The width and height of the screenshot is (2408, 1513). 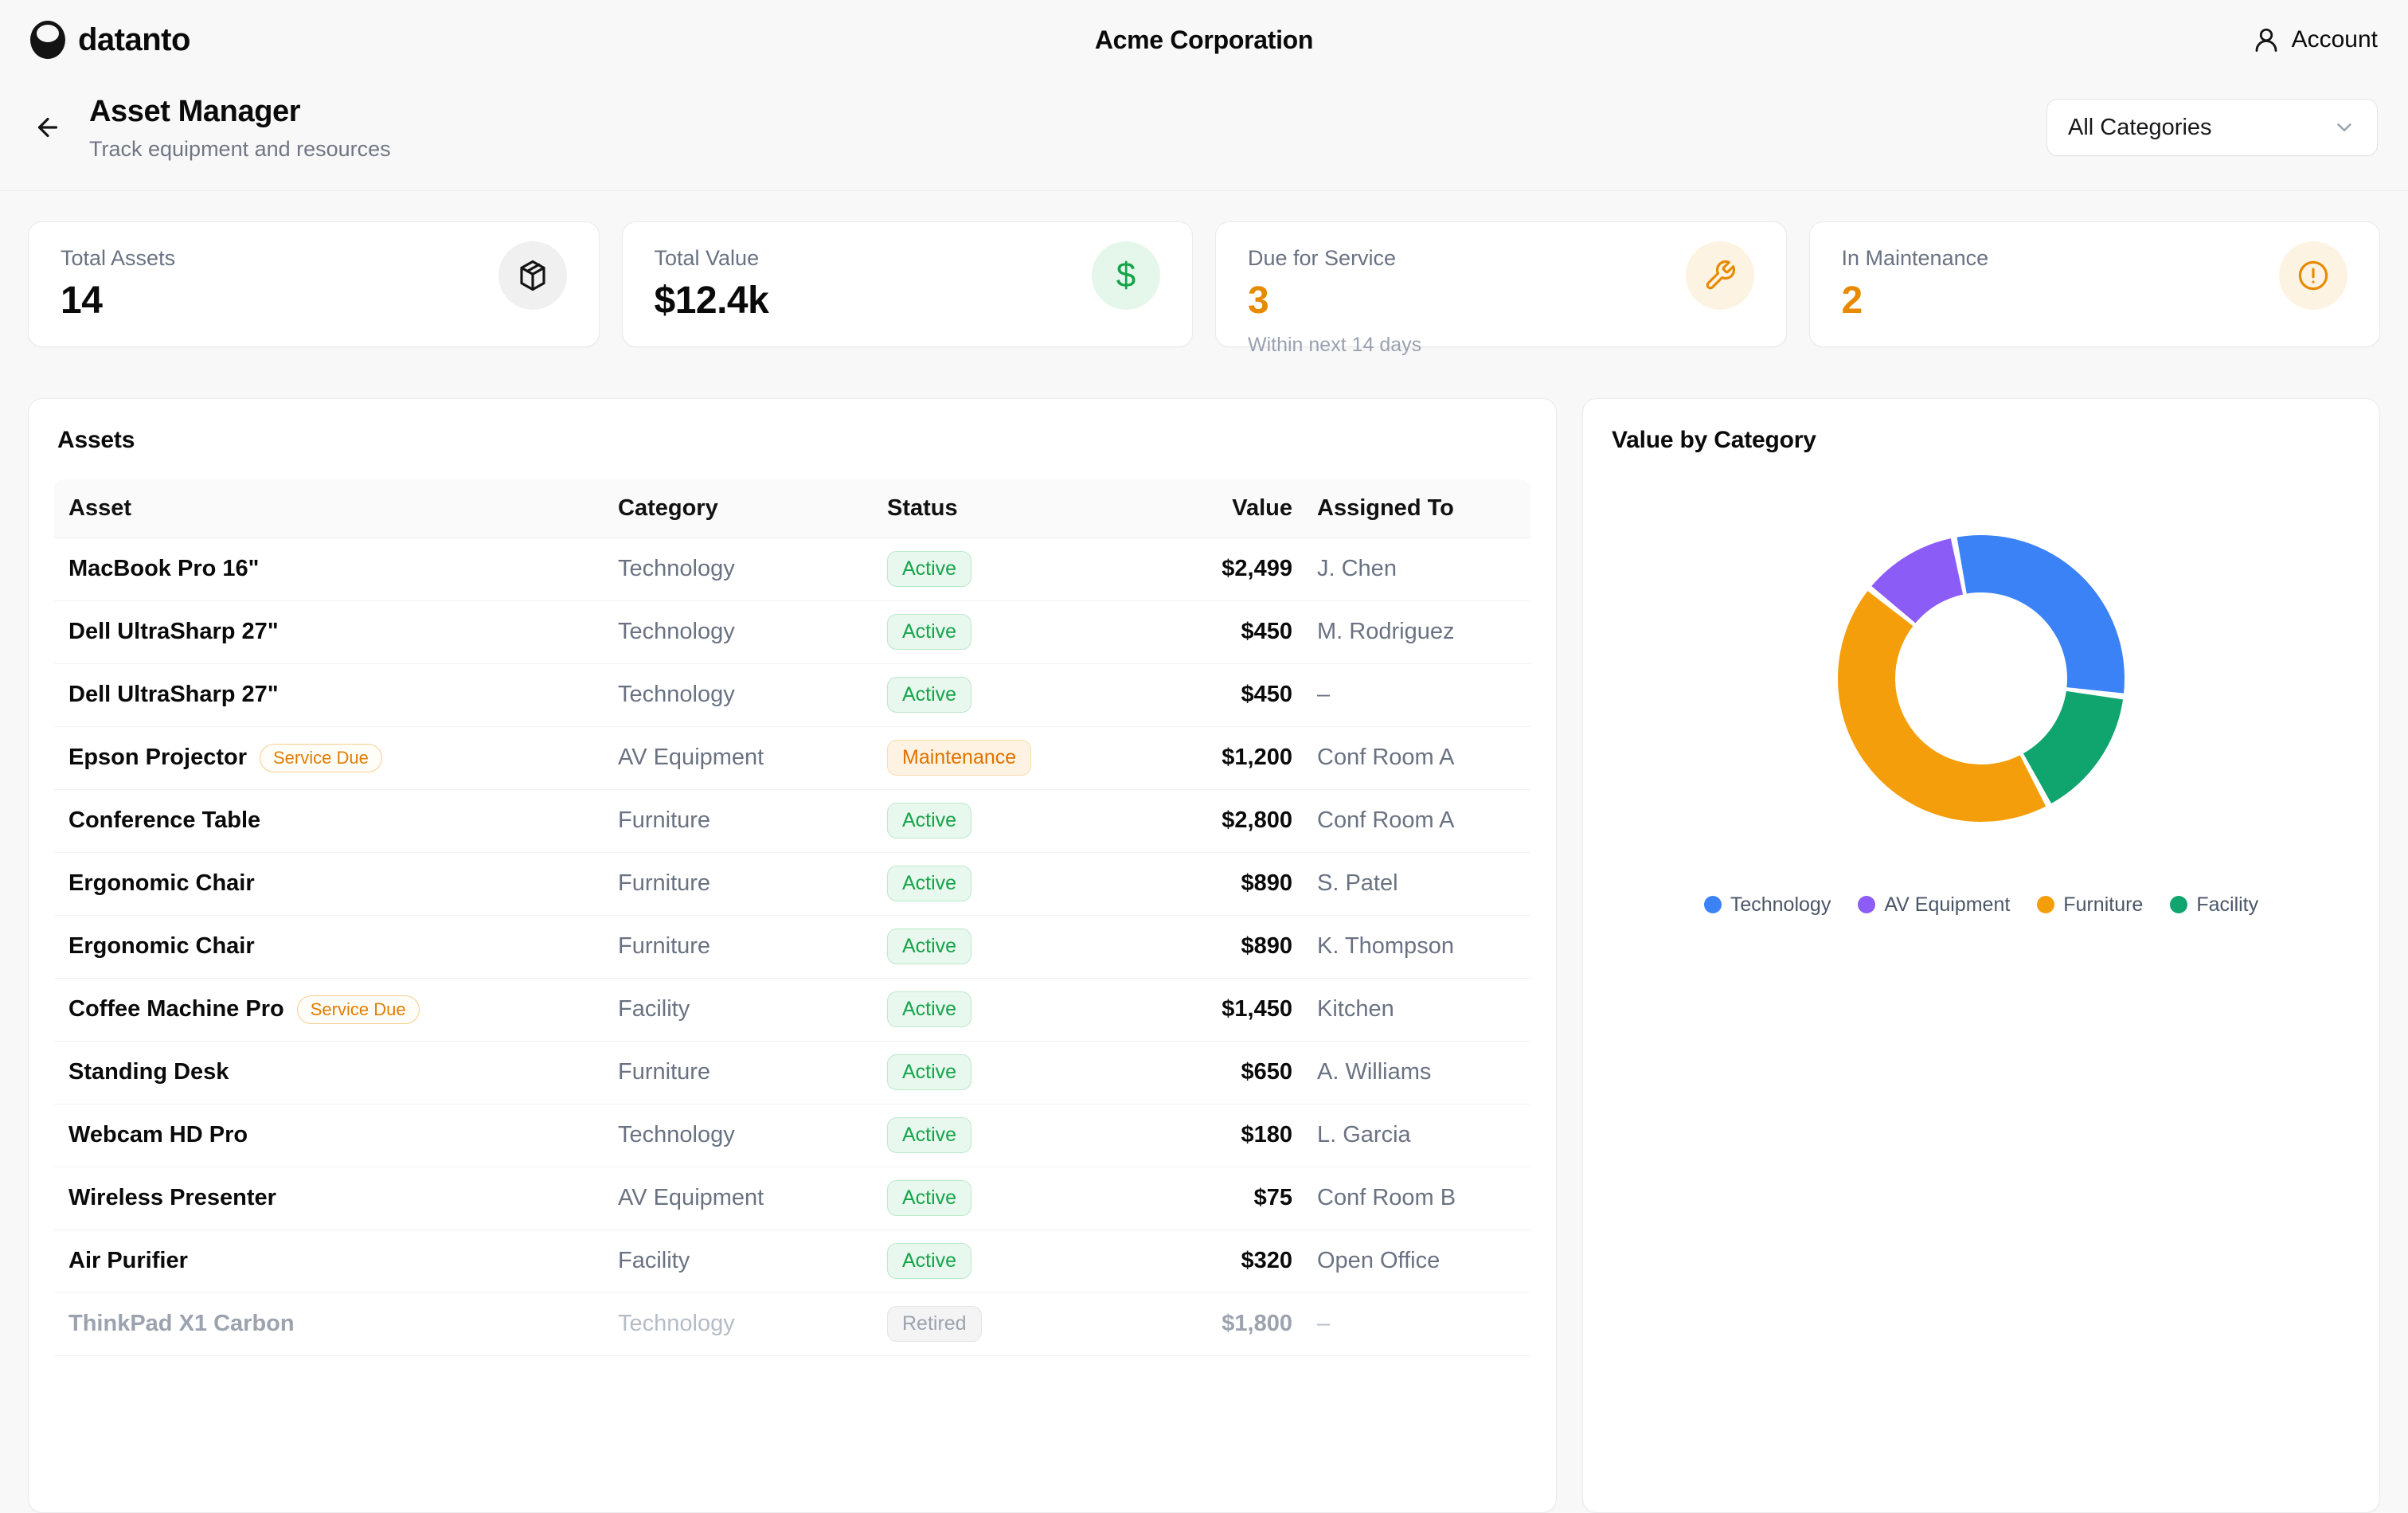 I want to click on user-icon, so click(x=2266, y=40).